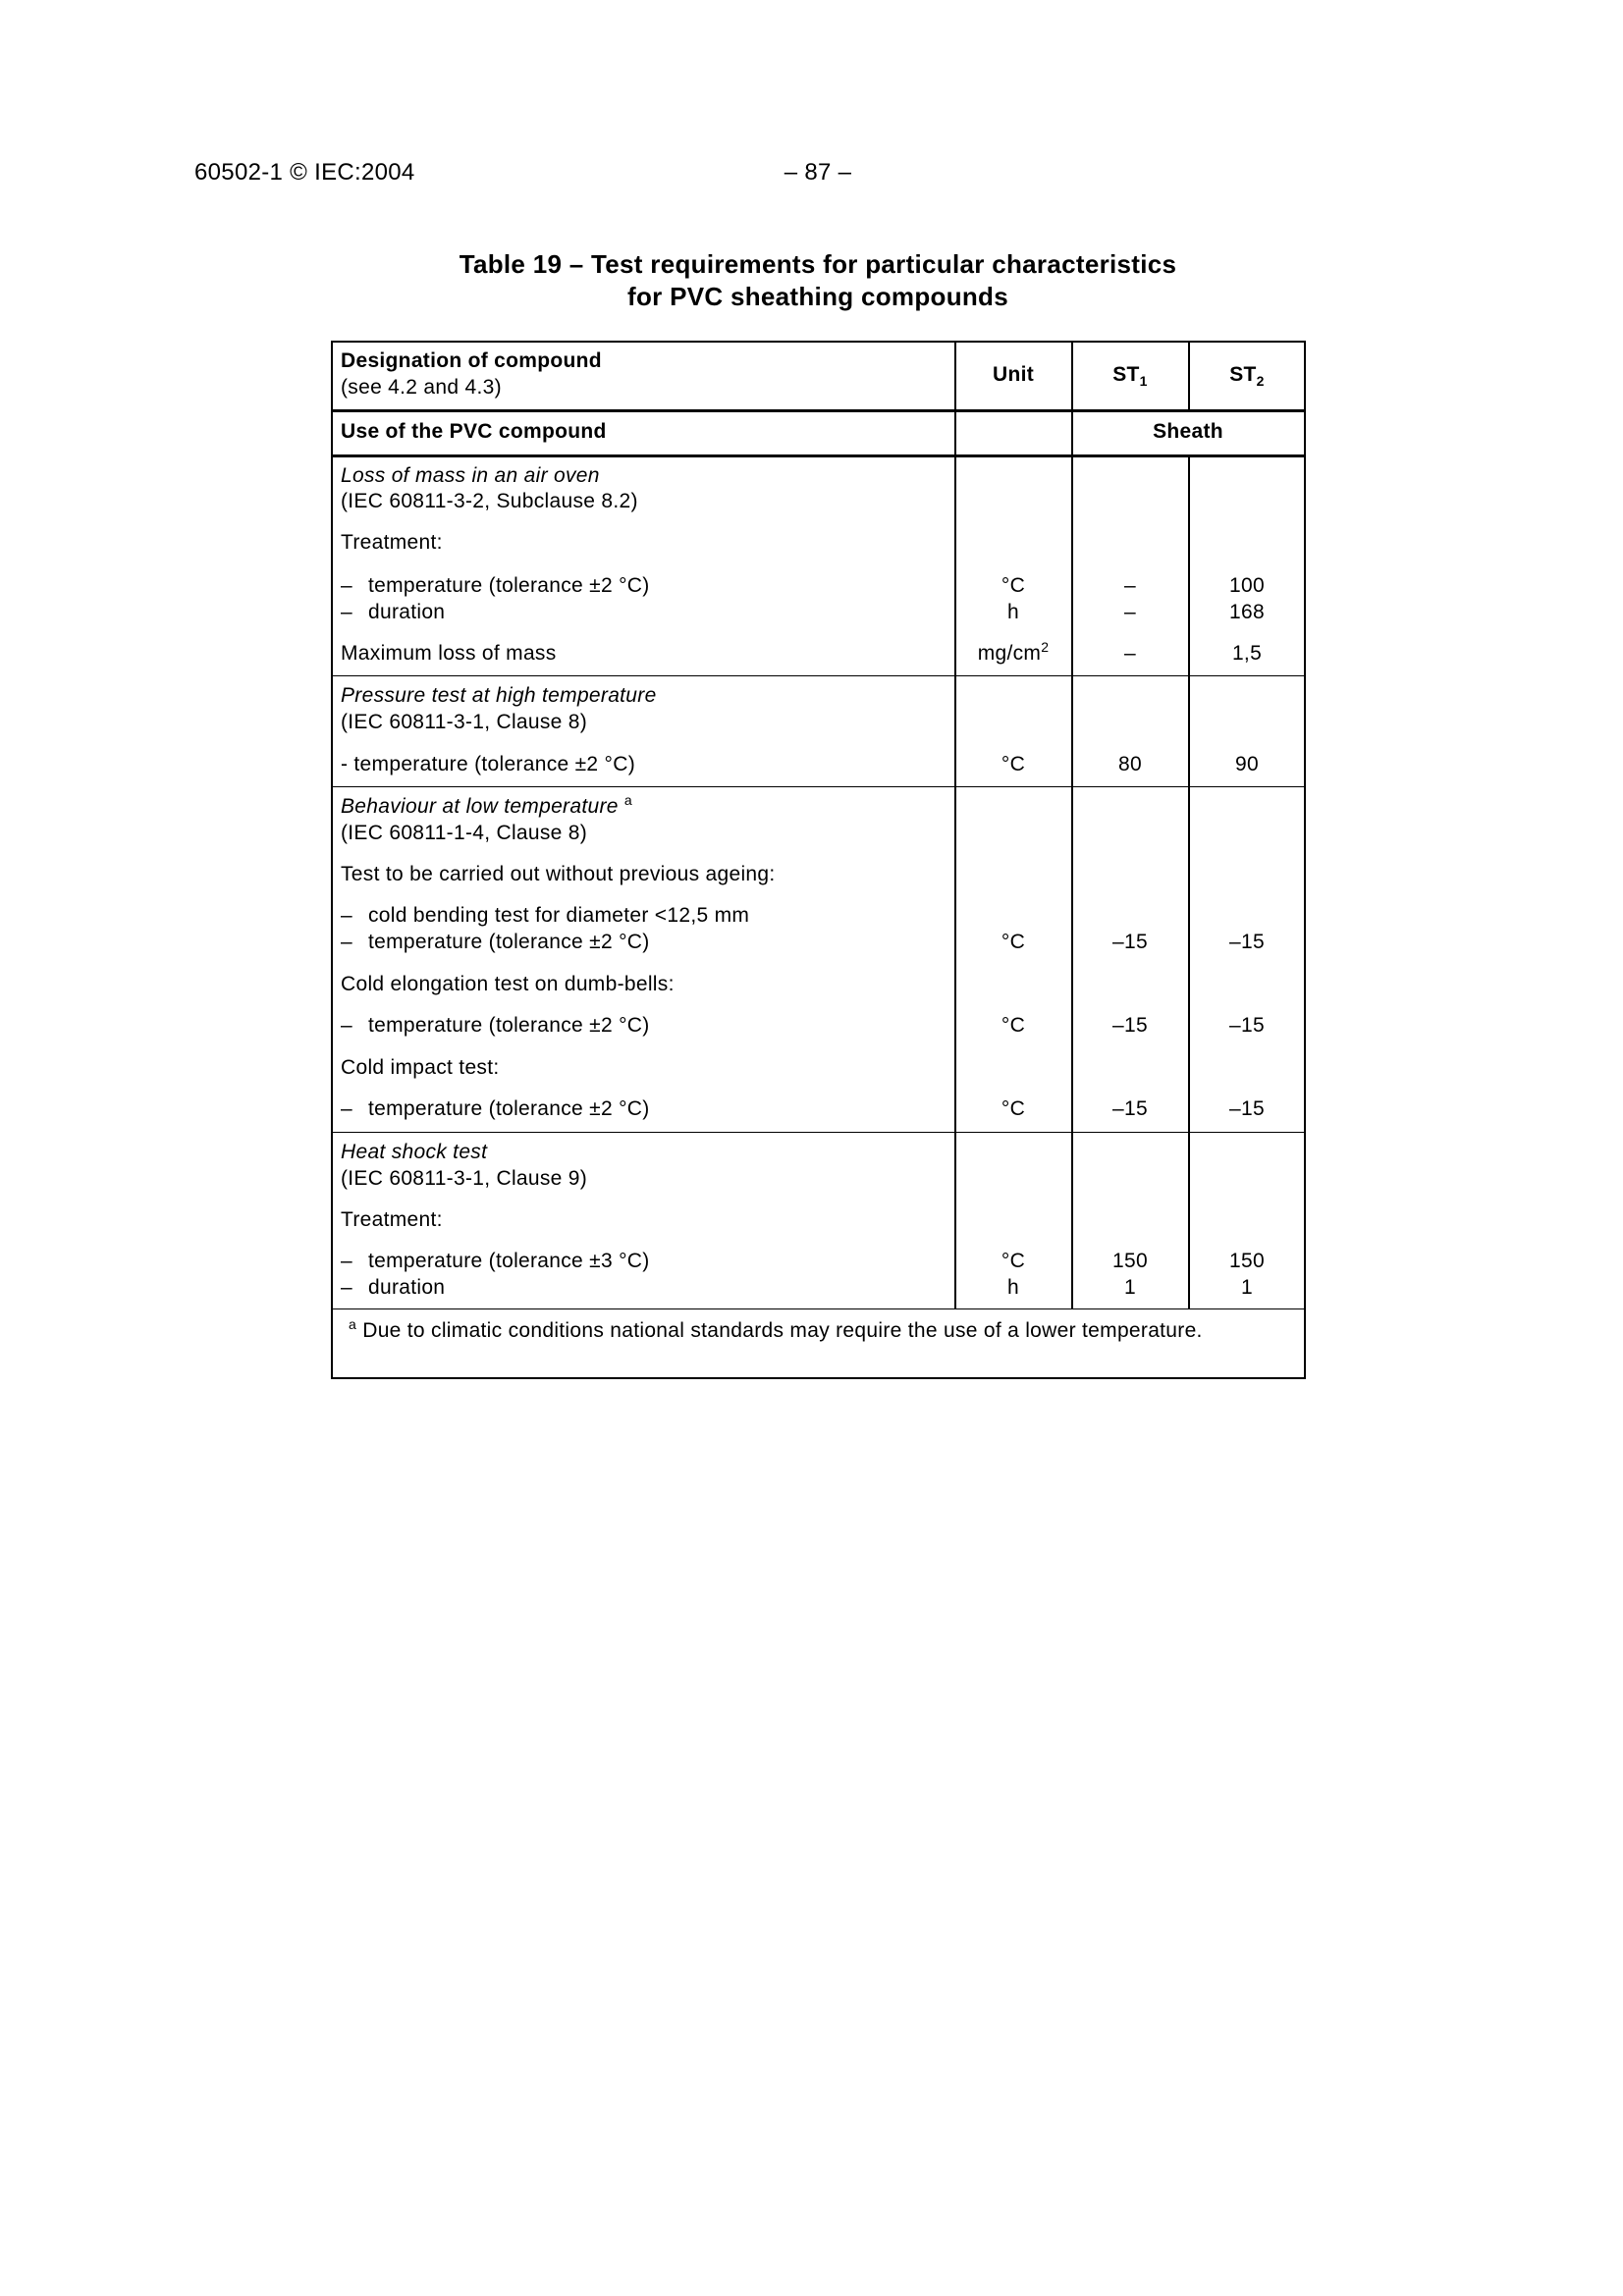 This screenshot has width=1623, height=2296. What do you see at coordinates (1247, 653) in the screenshot?
I see `s1-st2-max: 1,5` at bounding box center [1247, 653].